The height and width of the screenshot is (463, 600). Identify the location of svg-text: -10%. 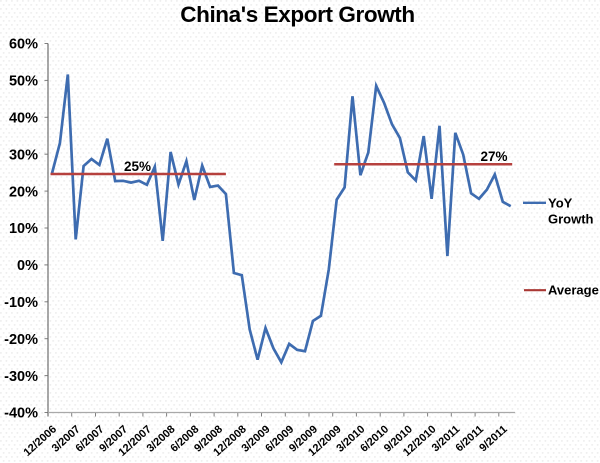
(21, 303).